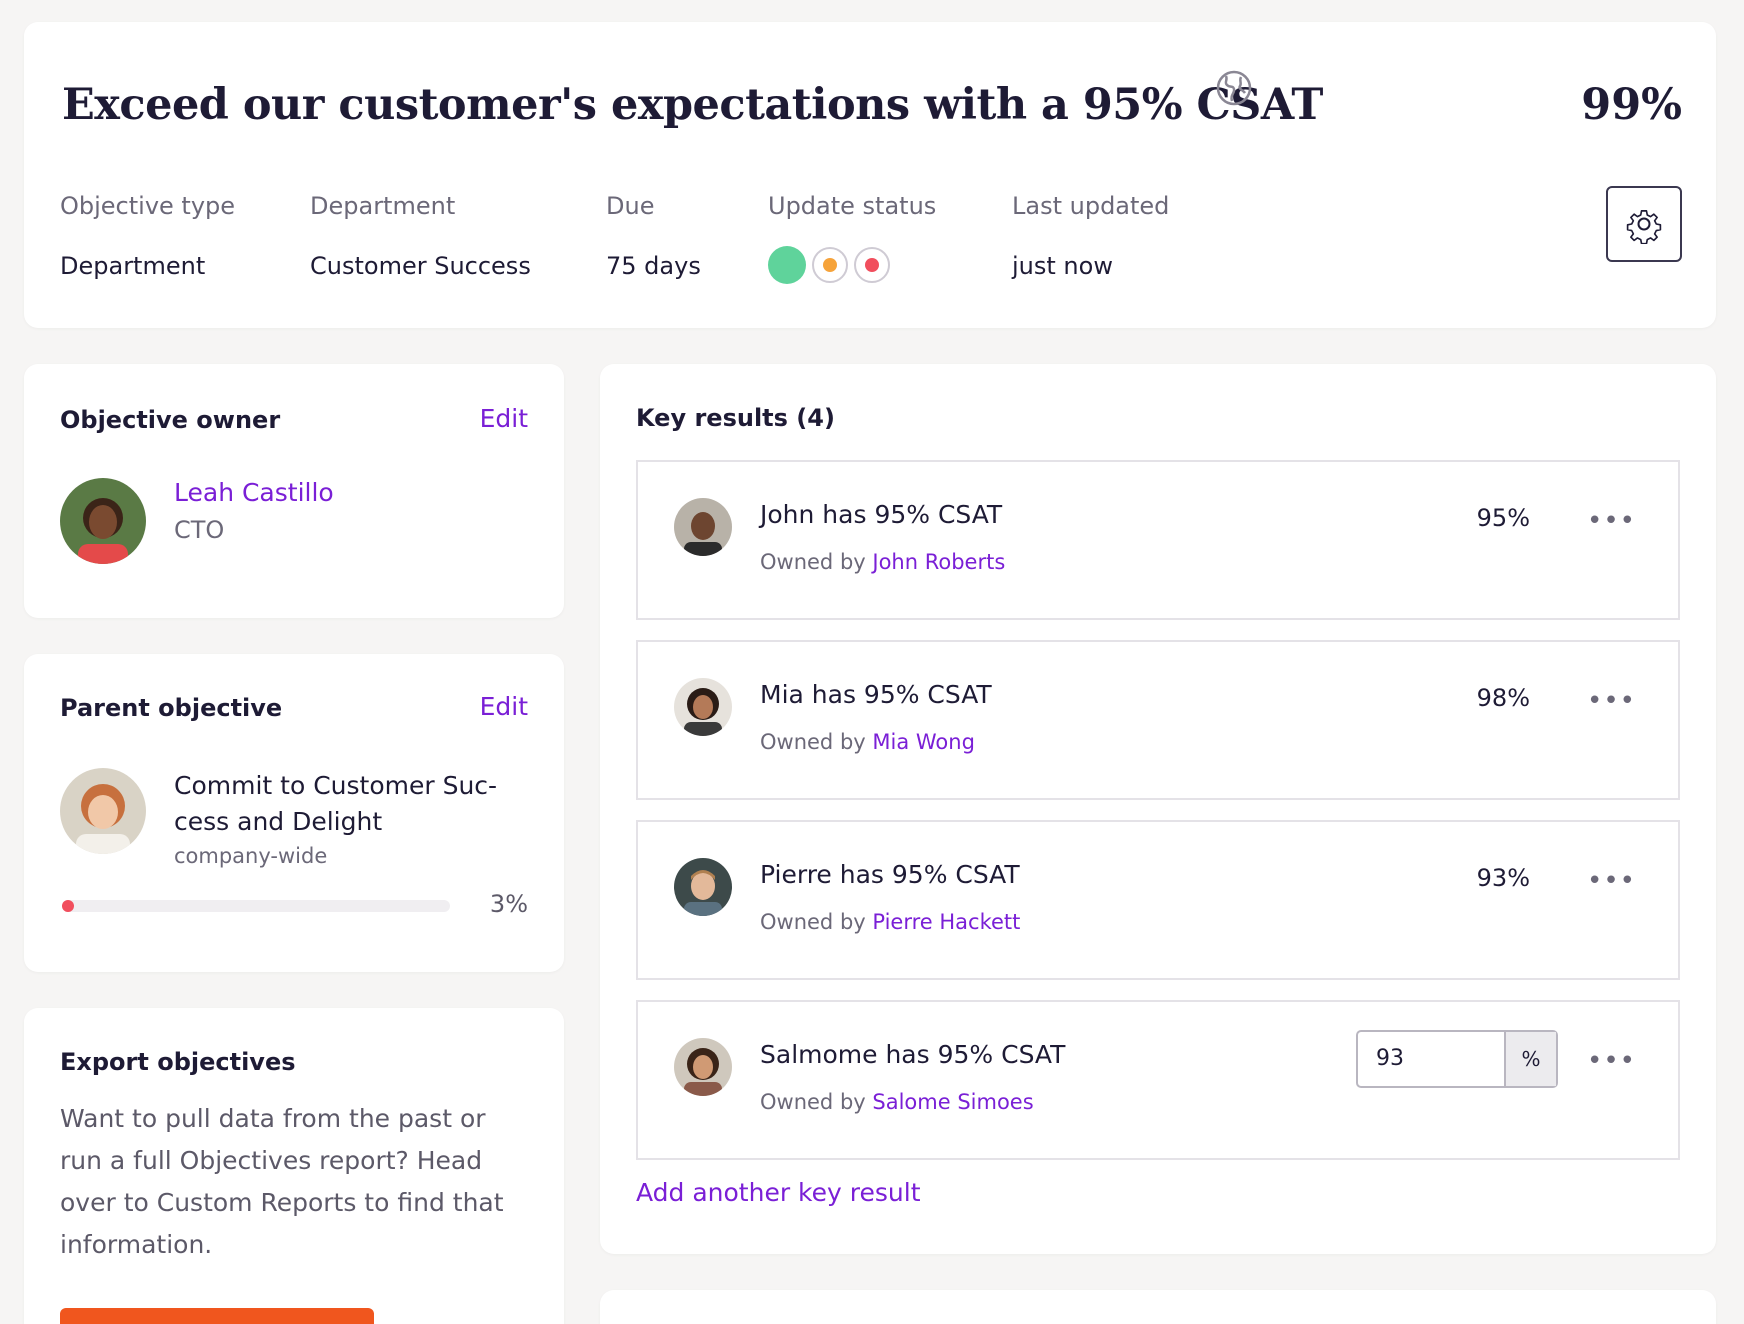 Image resolution: width=1744 pixels, height=1324 pixels. I want to click on parent-progress-bar, so click(256, 906).